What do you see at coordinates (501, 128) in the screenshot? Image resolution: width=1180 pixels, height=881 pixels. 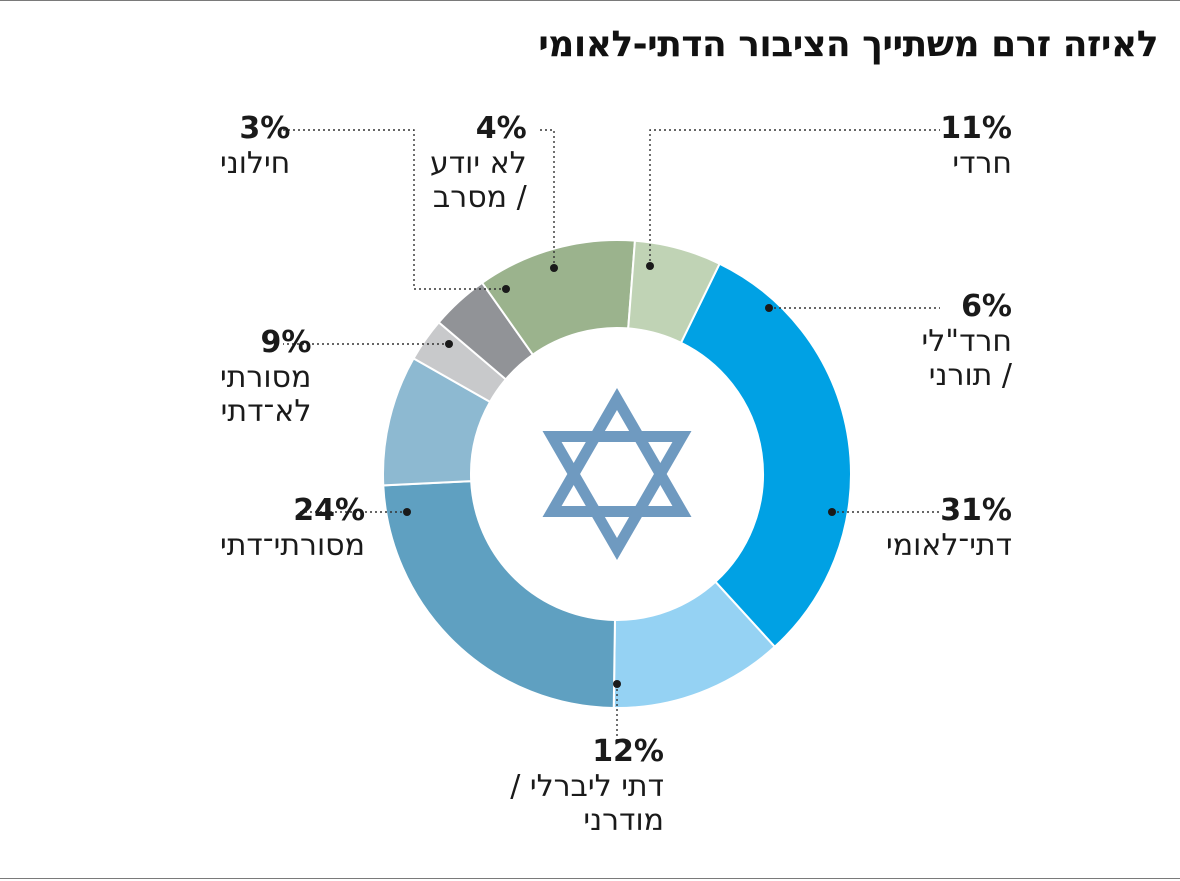 I see `segment-percent: 4%` at bounding box center [501, 128].